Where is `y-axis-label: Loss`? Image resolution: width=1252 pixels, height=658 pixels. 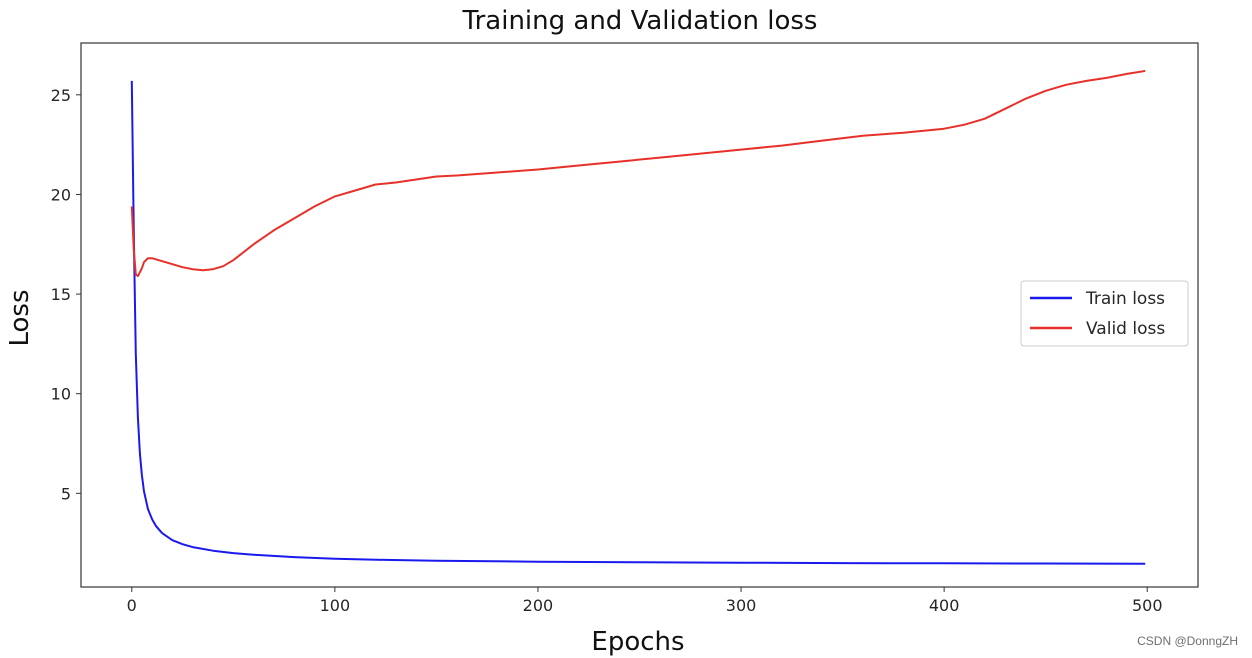
y-axis-label: Loss is located at coordinates (20, 317).